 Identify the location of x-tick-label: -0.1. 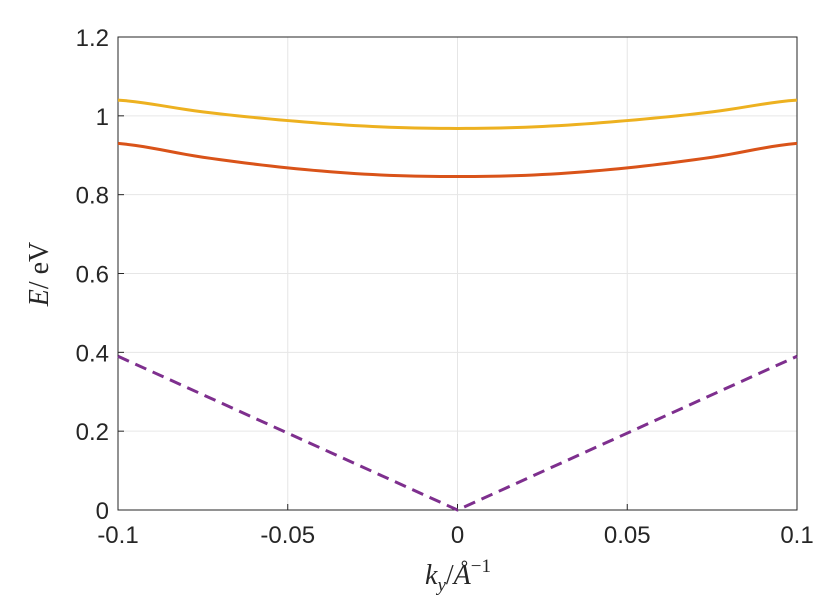
(117, 535).